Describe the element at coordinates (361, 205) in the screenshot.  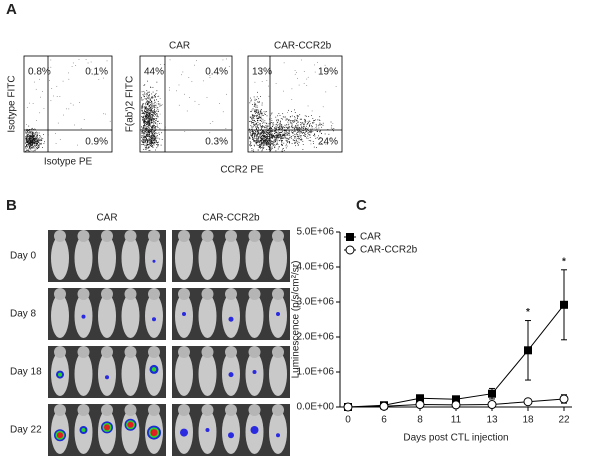
I see `panel-label: C` at that location.